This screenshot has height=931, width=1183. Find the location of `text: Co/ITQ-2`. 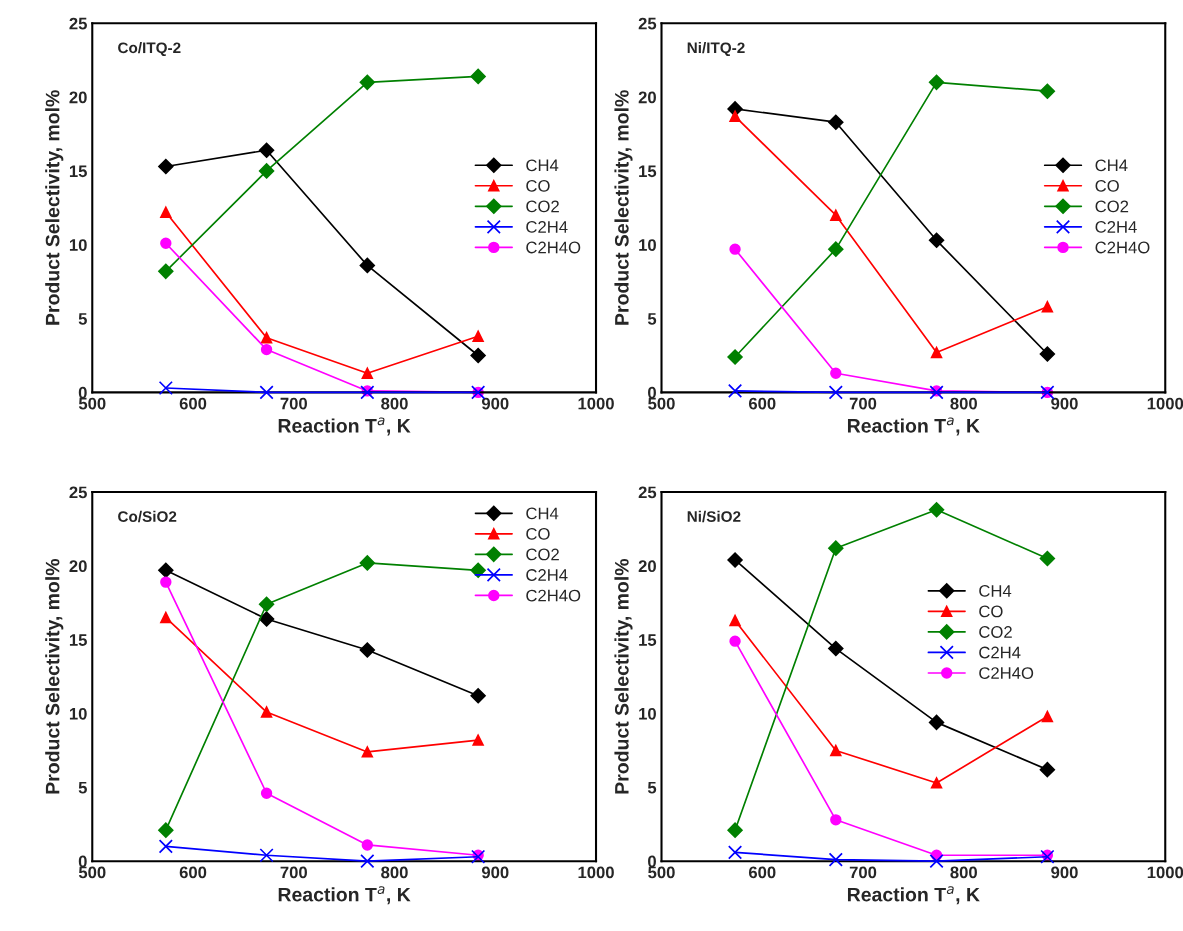

text: Co/ITQ-2 is located at coordinates (149, 49).